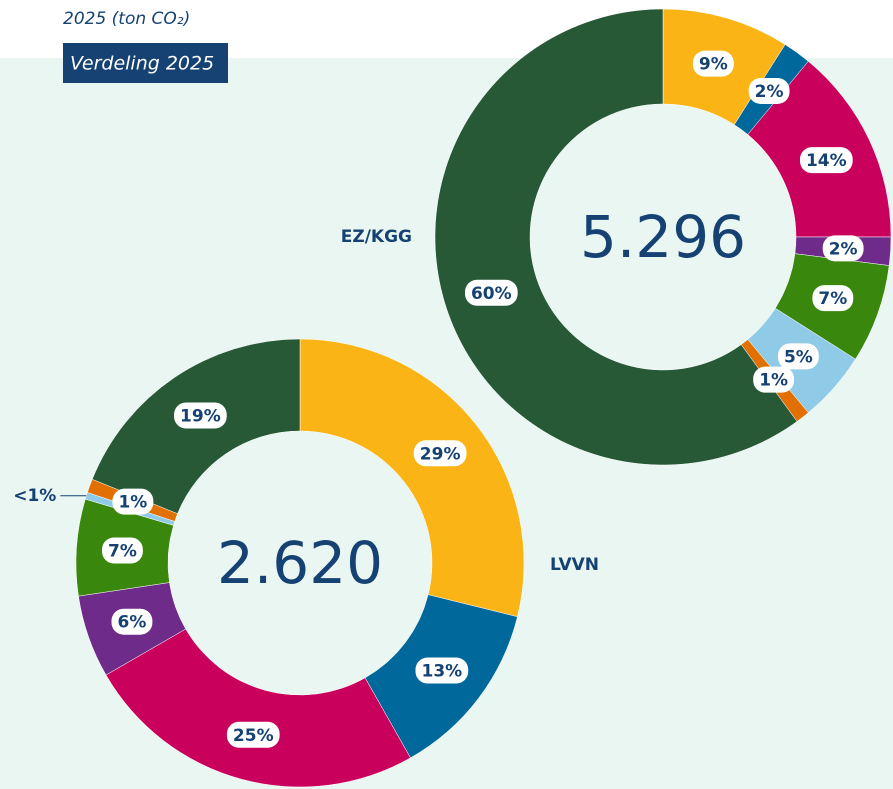 This screenshot has height=789, width=893. I want to click on value-label: 60%, so click(491, 294).